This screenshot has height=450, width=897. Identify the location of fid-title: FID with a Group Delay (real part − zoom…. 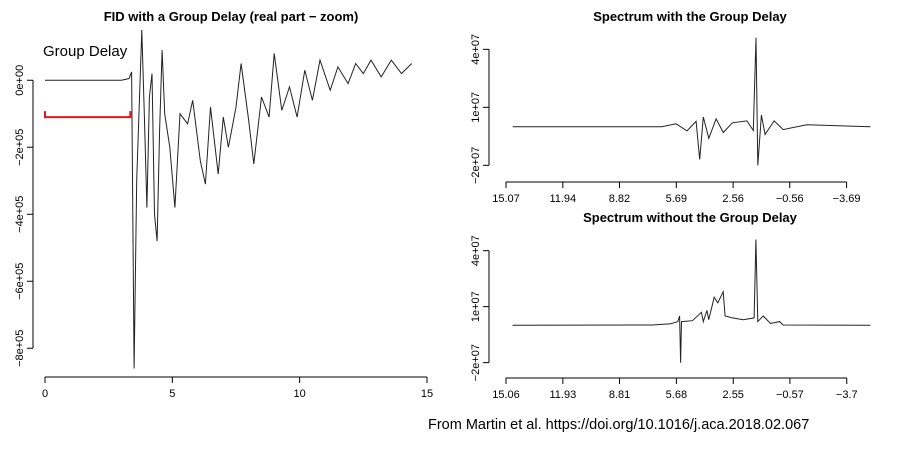
(231, 16).